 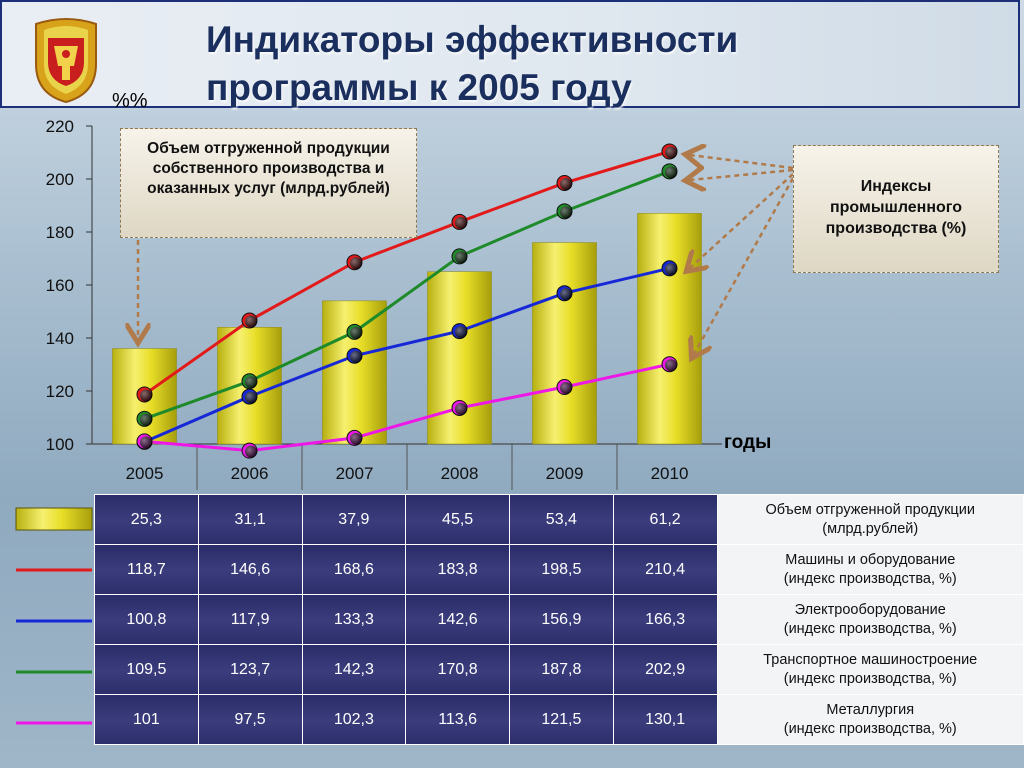 I want to click on point-shade-transport-2009, so click(x=566, y=212).